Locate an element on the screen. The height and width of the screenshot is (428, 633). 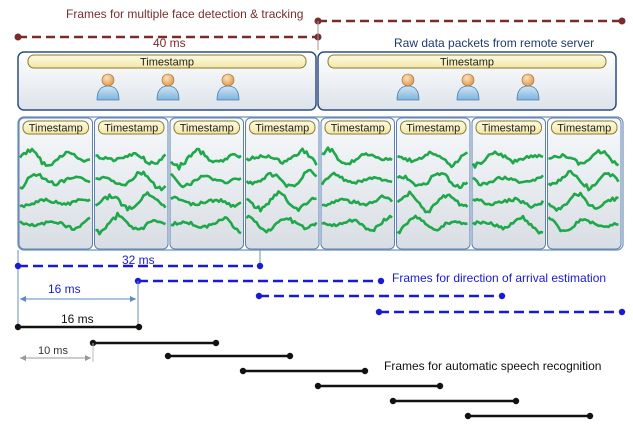
doa-frame-duration-label: 32 ms is located at coordinates (138, 260).